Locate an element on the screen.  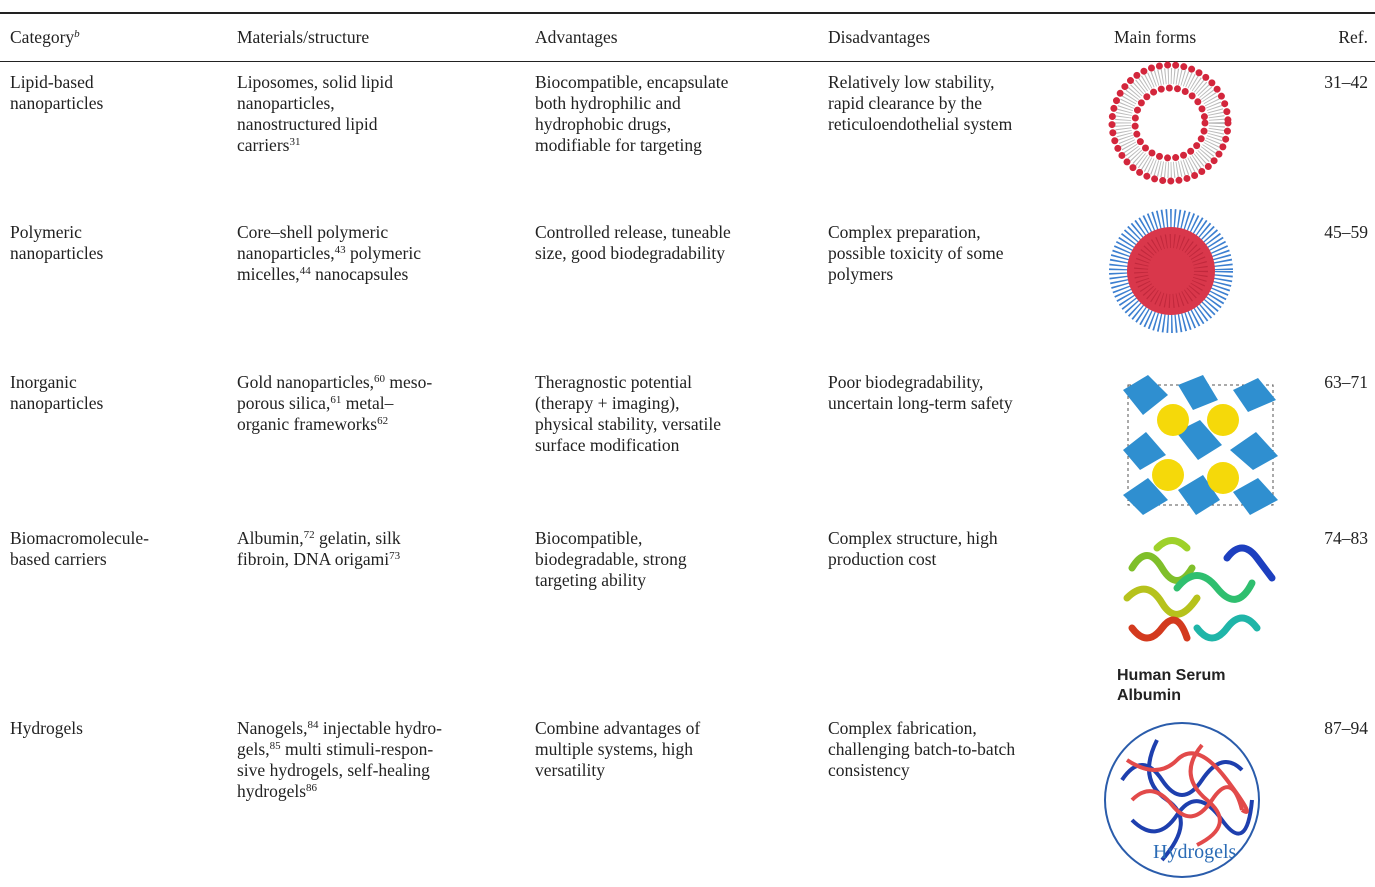
superscript: 62 is located at coordinates (383, 421).